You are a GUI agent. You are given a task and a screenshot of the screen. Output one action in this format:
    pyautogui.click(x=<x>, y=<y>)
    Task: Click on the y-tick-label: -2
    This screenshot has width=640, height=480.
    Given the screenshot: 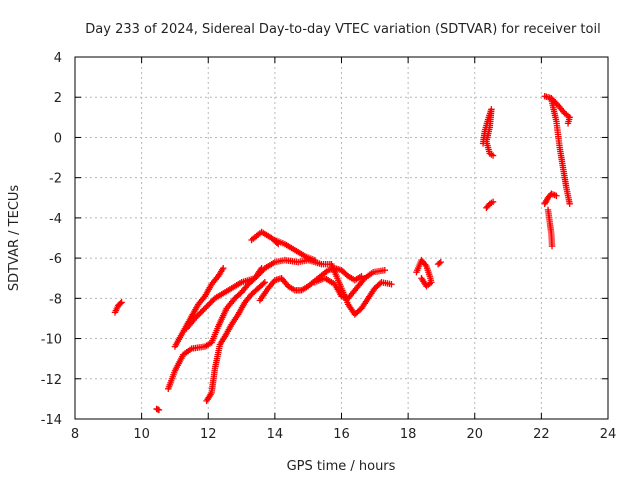 What is the action you would take?
    pyautogui.click(x=55, y=179)
    